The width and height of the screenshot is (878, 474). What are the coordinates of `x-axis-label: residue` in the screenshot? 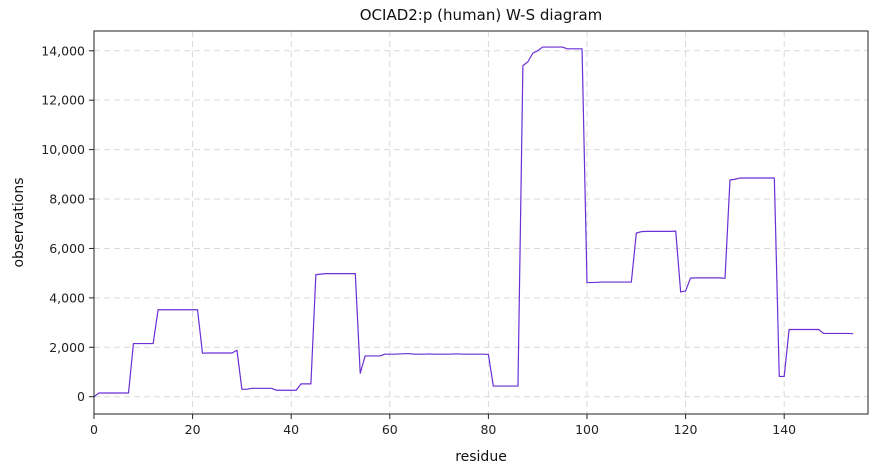 It's located at (481, 457).